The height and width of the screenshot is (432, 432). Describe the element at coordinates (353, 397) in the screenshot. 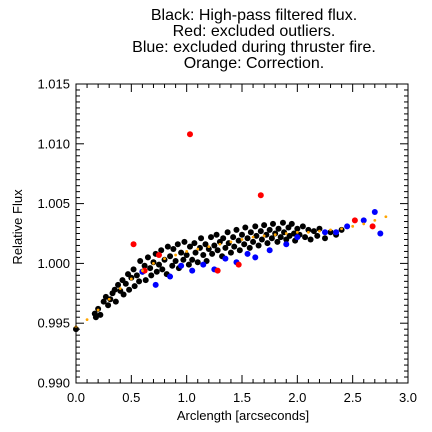

I see `x-tick-label-5: 2.5` at that location.